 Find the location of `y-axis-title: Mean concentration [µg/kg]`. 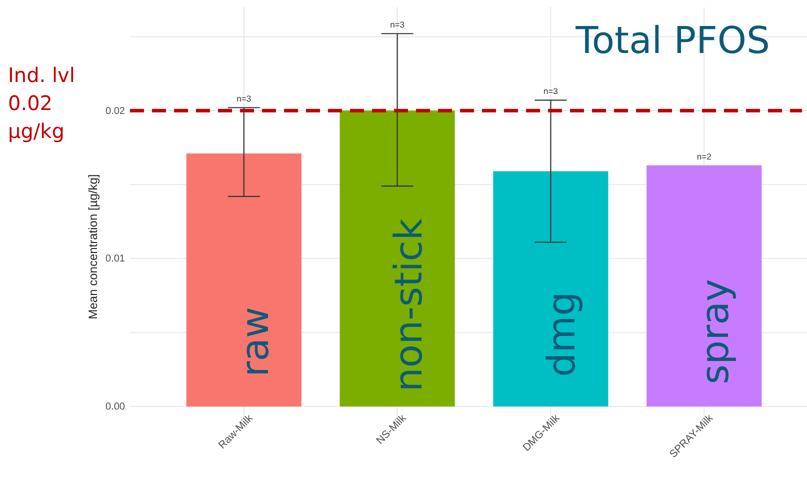

y-axis-title: Mean concentration [µg/kg] is located at coordinates (93, 247).